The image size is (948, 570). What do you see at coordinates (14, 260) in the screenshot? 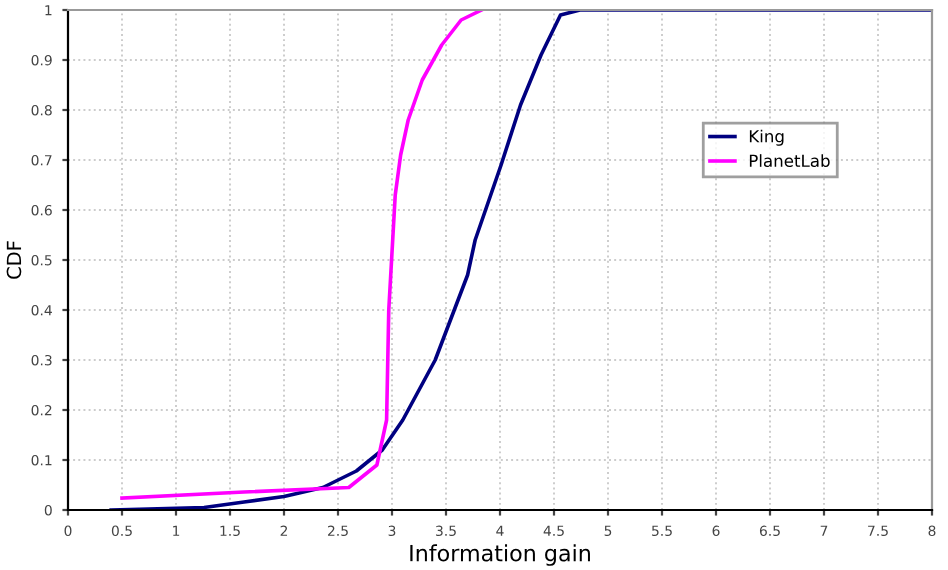
I see `y-axis-title: CDF` at bounding box center [14, 260].